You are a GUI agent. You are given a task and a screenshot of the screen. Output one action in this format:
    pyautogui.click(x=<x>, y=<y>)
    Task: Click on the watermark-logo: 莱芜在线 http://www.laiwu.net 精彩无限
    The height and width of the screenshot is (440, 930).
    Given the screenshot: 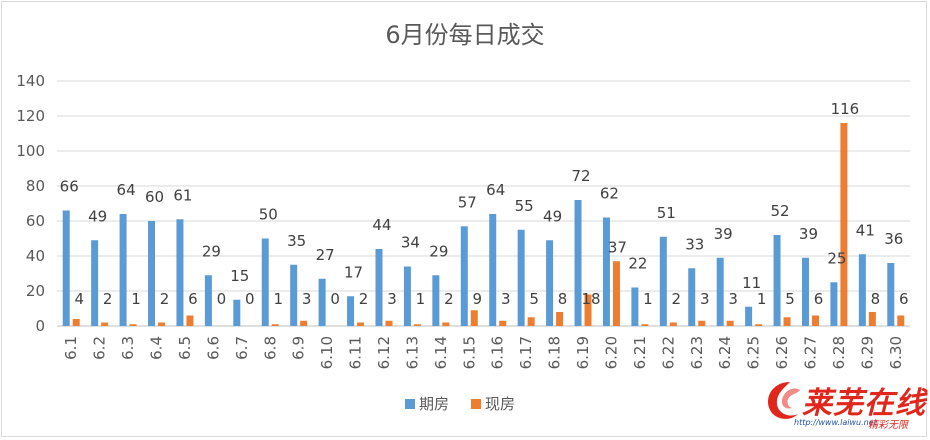 What is the action you would take?
    pyautogui.click(x=842, y=405)
    